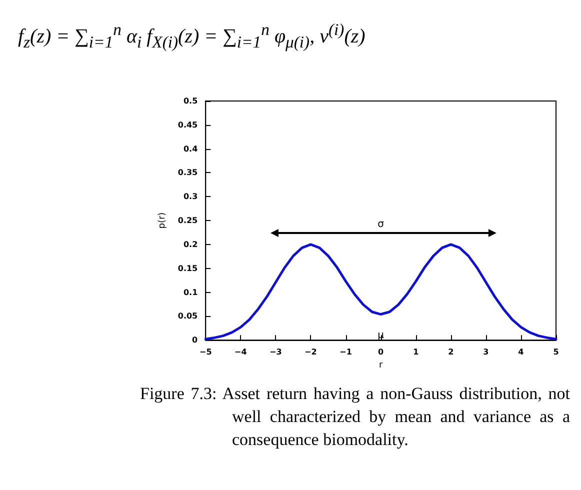 The image size is (581, 490). I want to click on x-tick-label: −5, so click(206, 352).